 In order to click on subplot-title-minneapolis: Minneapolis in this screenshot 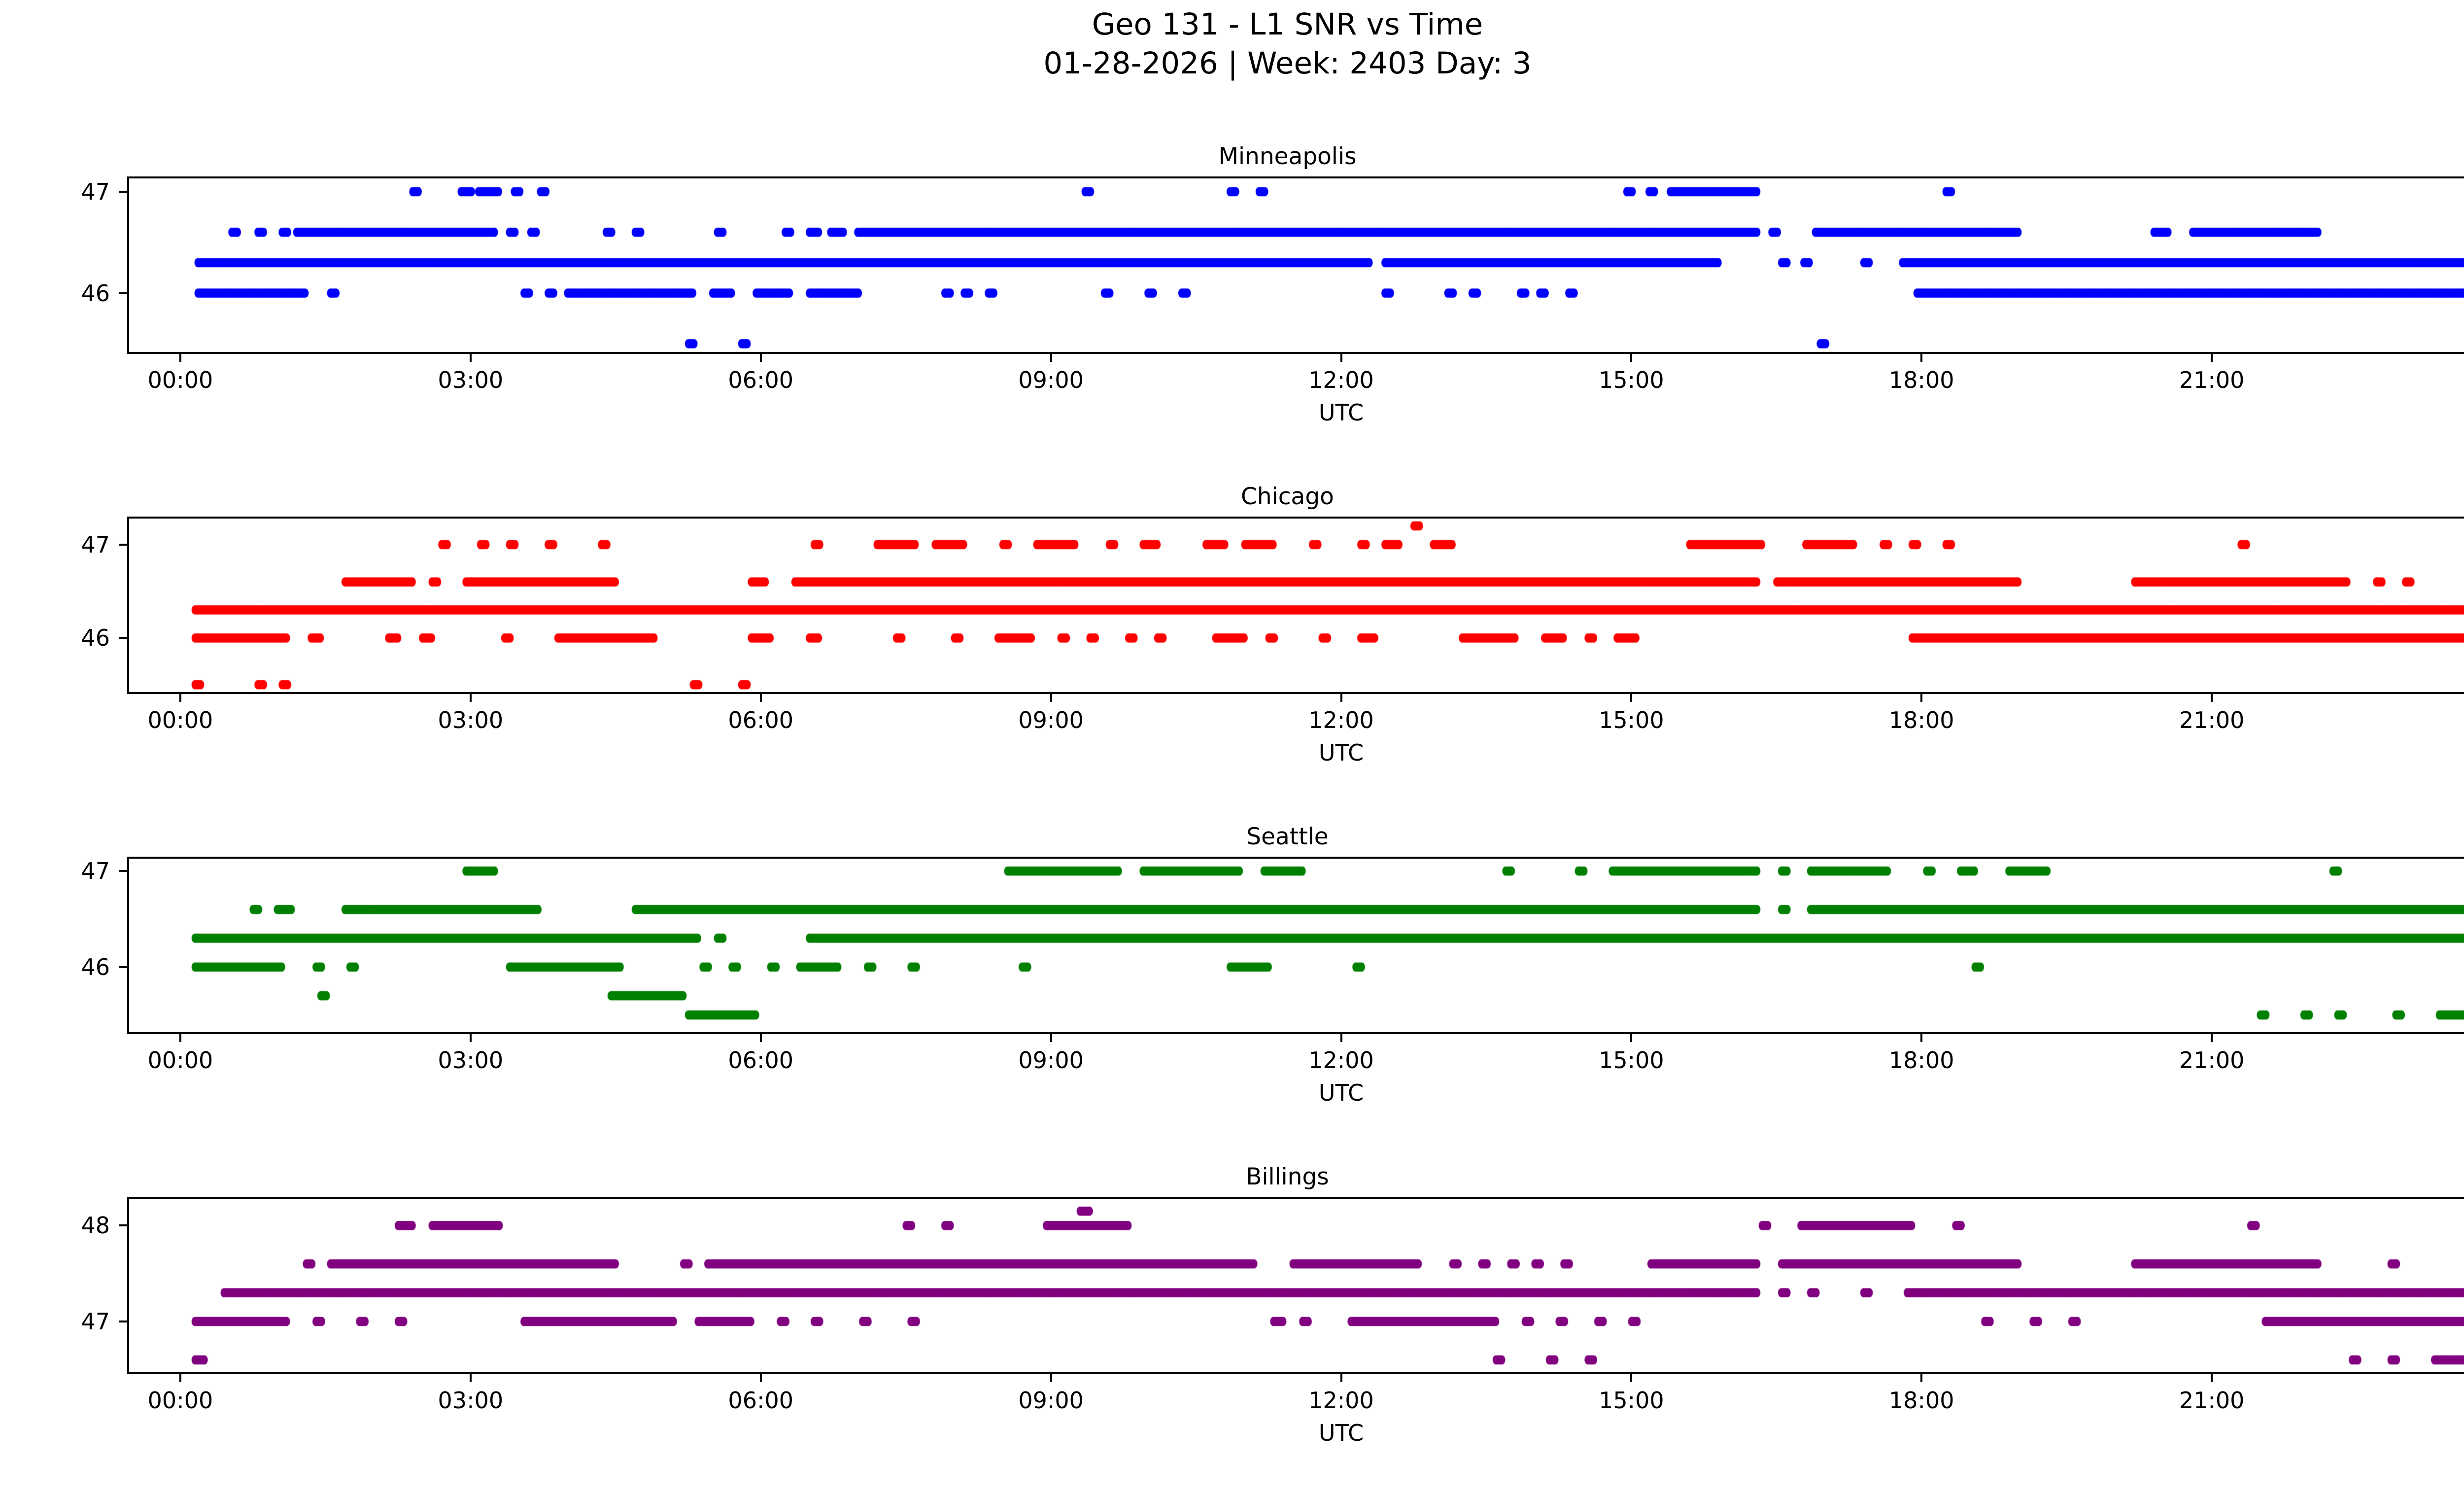, I will do `click(1287, 156)`.